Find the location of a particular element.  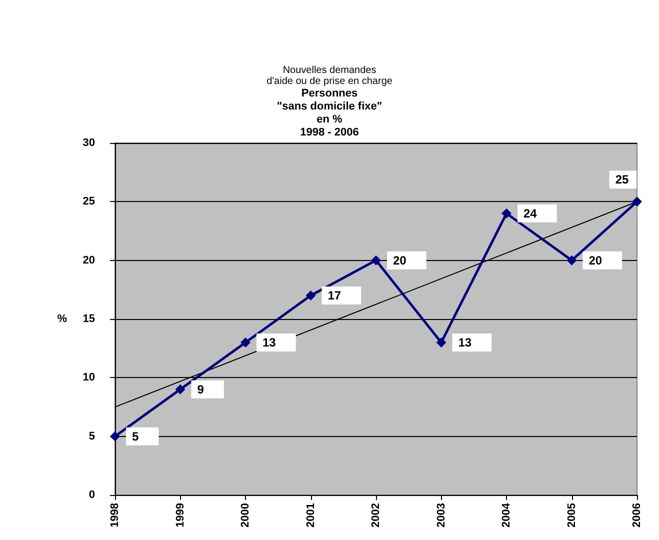

y-tick-label: 20 is located at coordinates (88, 260).